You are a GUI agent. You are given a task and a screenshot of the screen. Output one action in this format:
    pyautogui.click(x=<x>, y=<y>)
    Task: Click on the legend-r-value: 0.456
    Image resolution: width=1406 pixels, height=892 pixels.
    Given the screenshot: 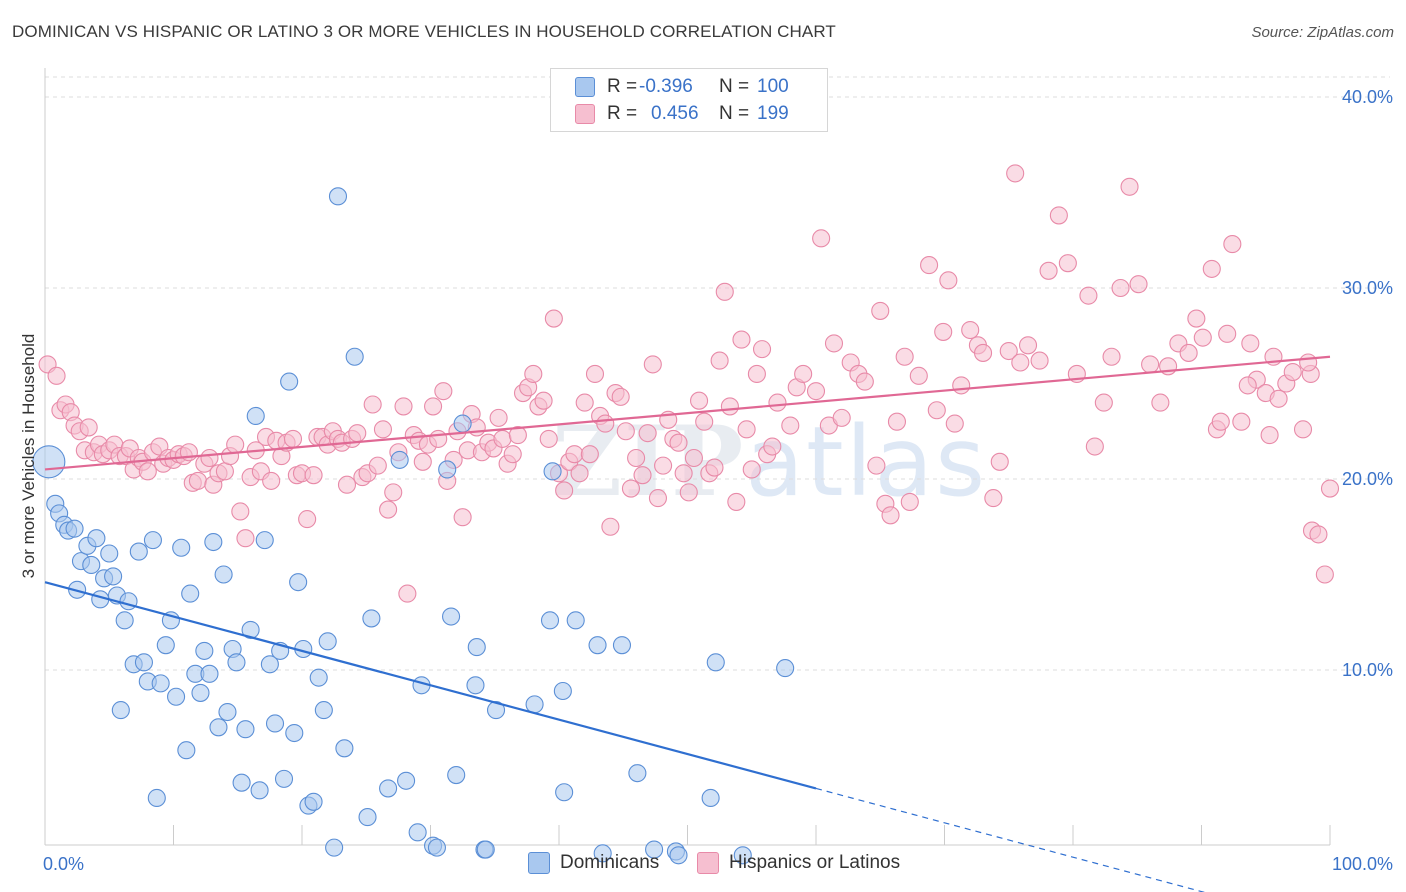 What is the action you would take?
    pyautogui.click(x=675, y=113)
    